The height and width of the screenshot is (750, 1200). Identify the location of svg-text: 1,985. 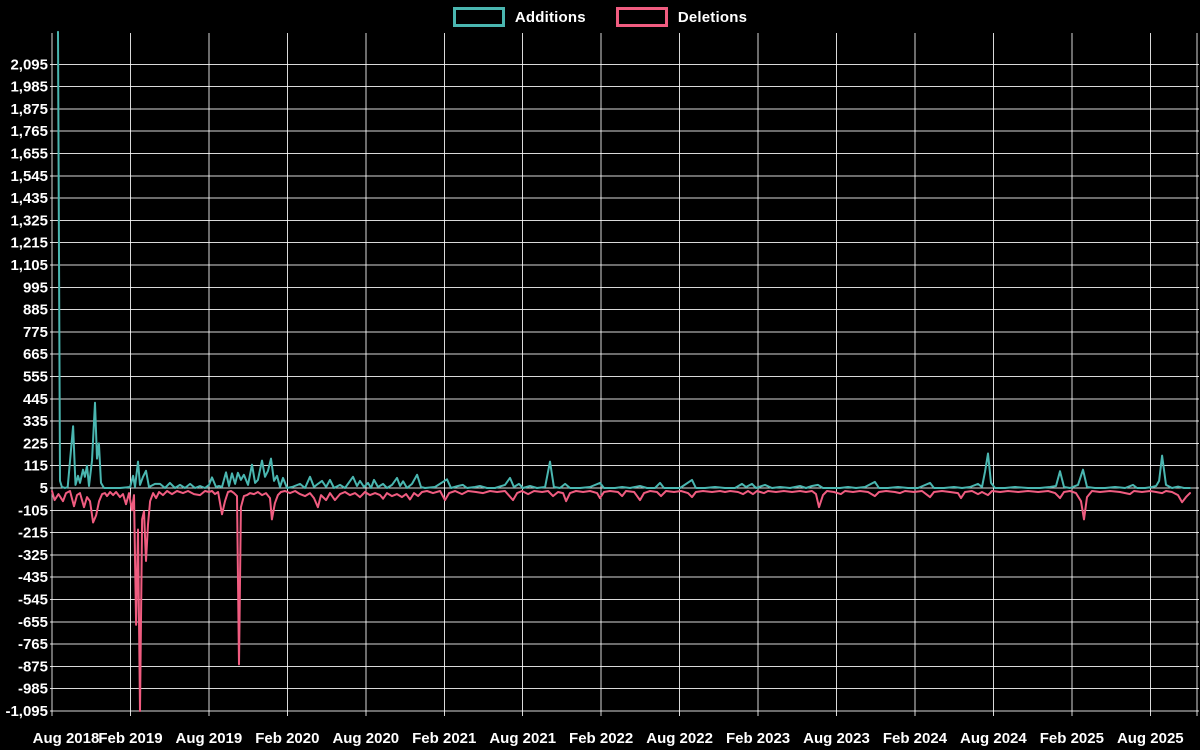
(29, 87).